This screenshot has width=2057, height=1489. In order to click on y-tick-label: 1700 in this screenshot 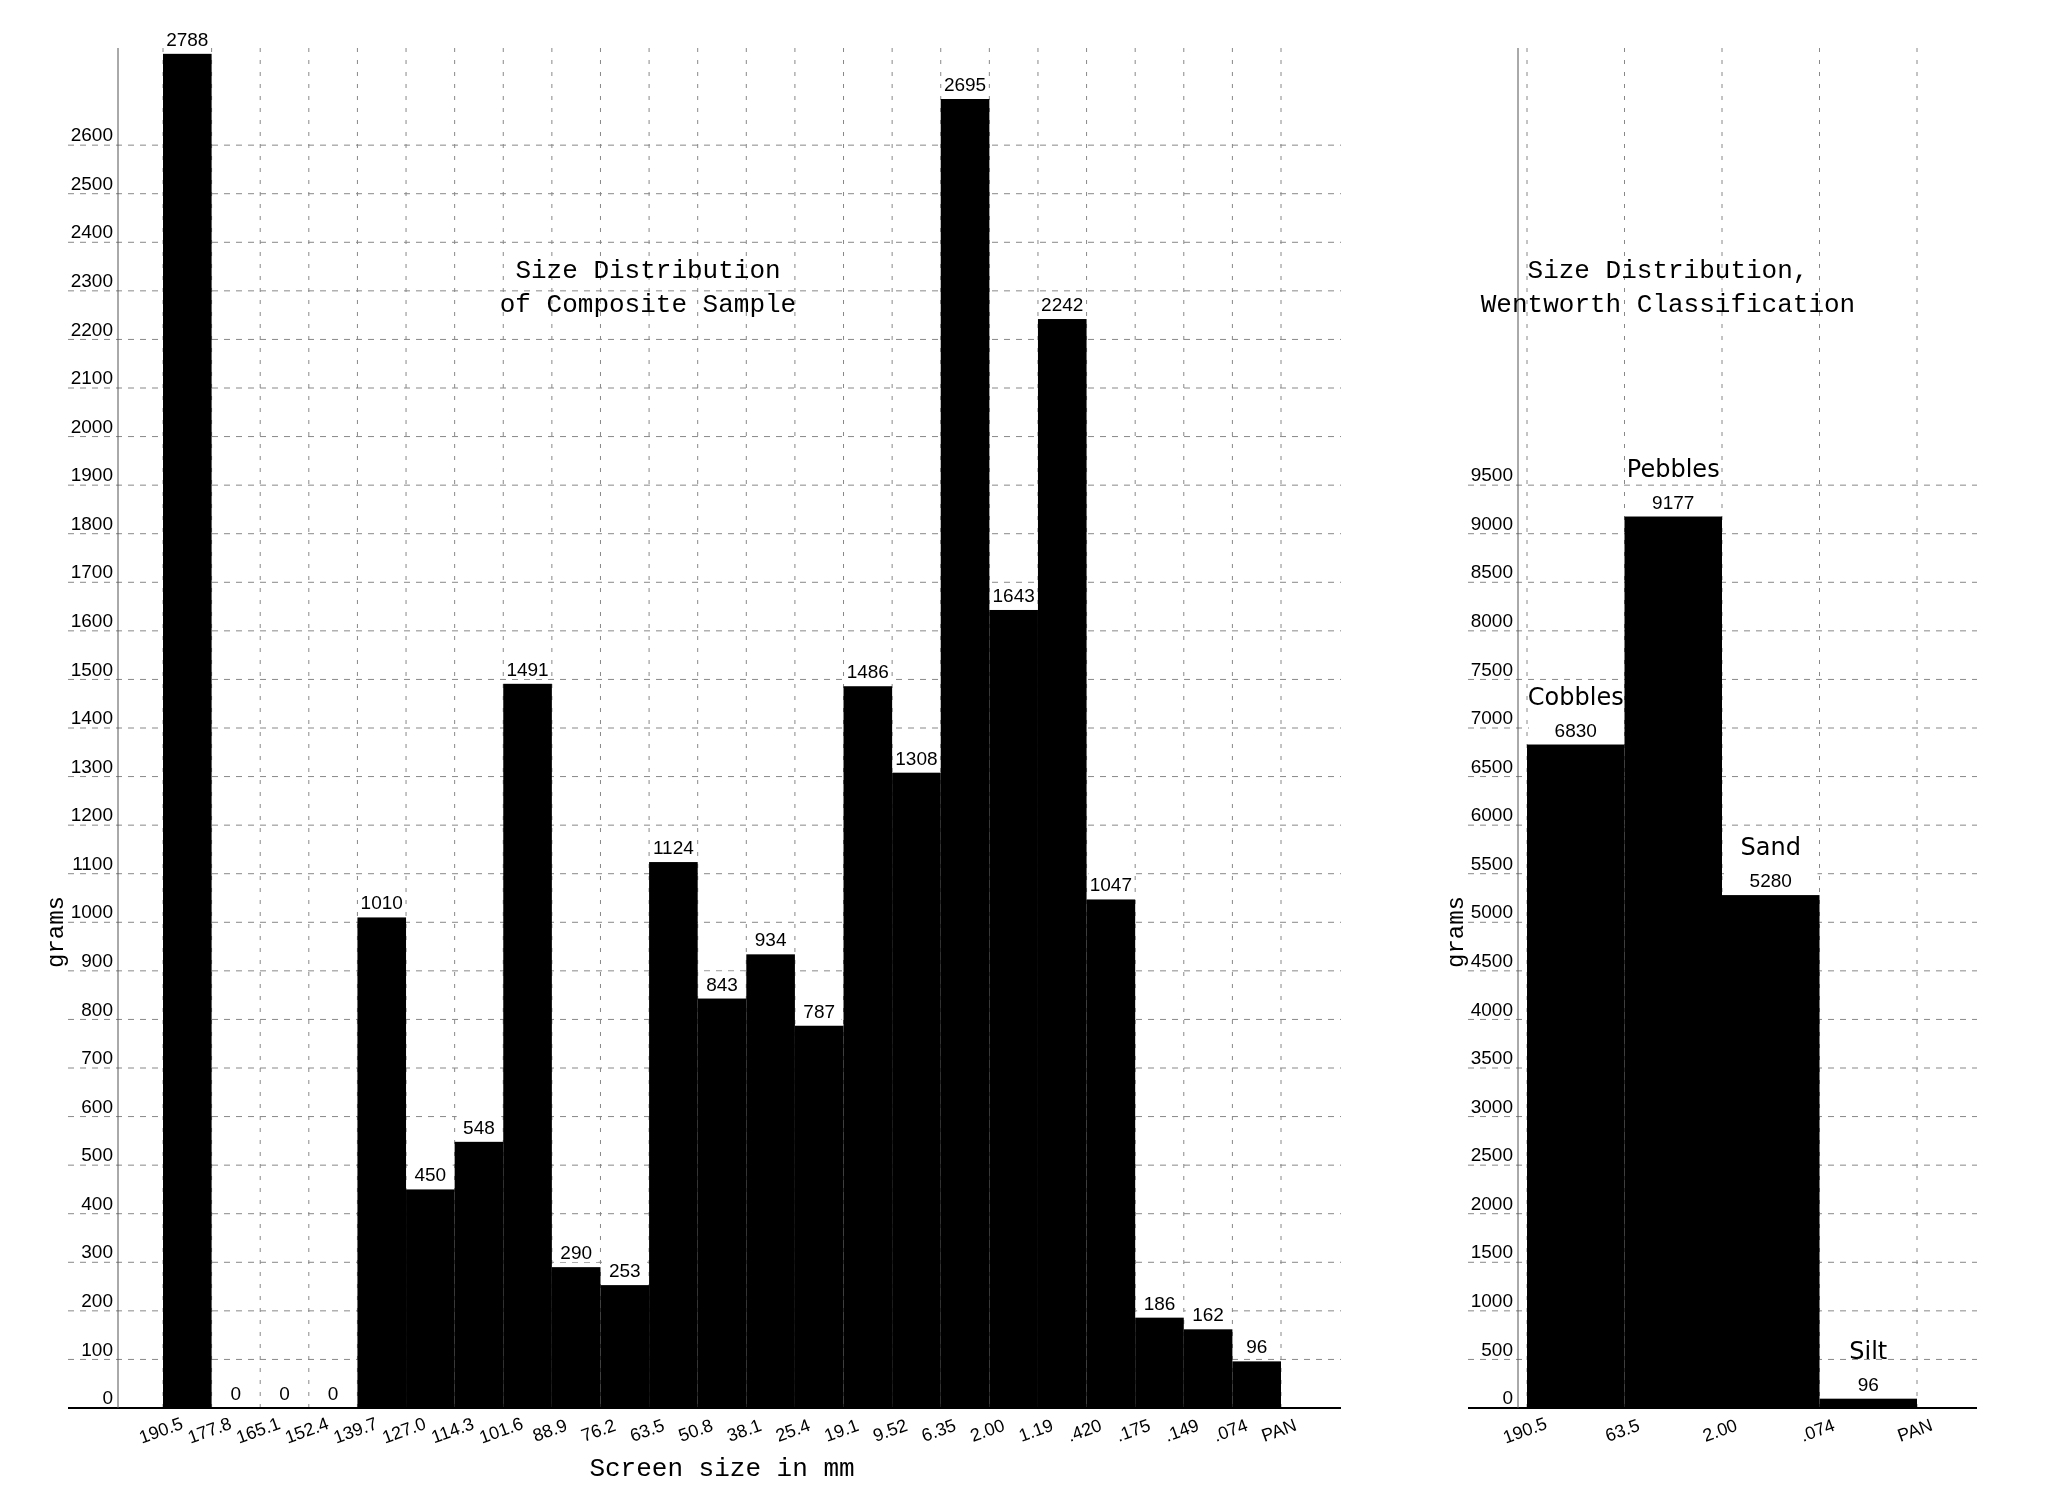, I will do `click(91, 572)`.